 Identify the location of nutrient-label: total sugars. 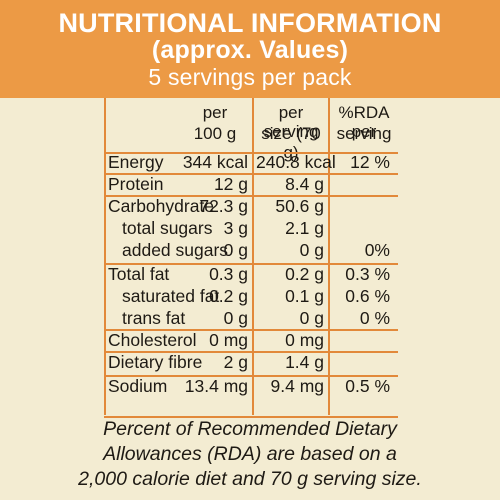
(167, 228).